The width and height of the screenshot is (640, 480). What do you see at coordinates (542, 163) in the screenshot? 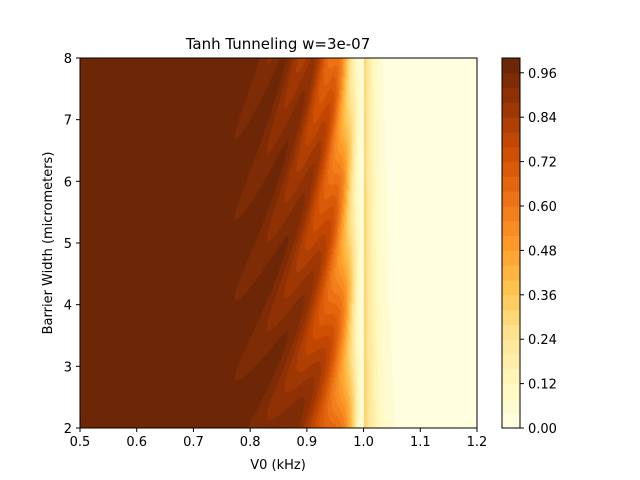
I see `colorbar-tick-label: 0.72` at bounding box center [542, 163].